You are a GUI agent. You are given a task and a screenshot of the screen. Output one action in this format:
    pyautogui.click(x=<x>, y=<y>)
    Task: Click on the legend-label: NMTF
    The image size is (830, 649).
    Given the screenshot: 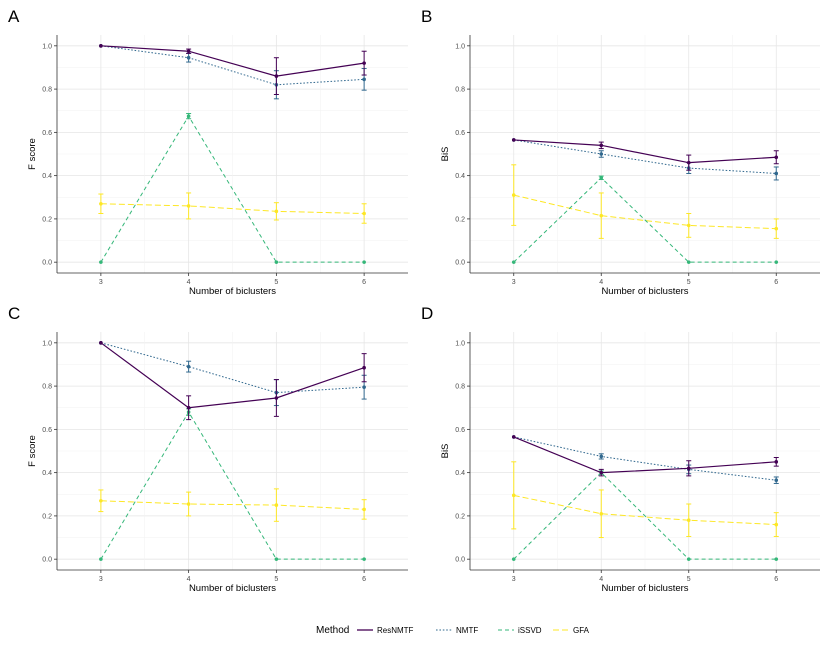 What is the action you would take?
    pyautogui.click(x=467, y=630)
    